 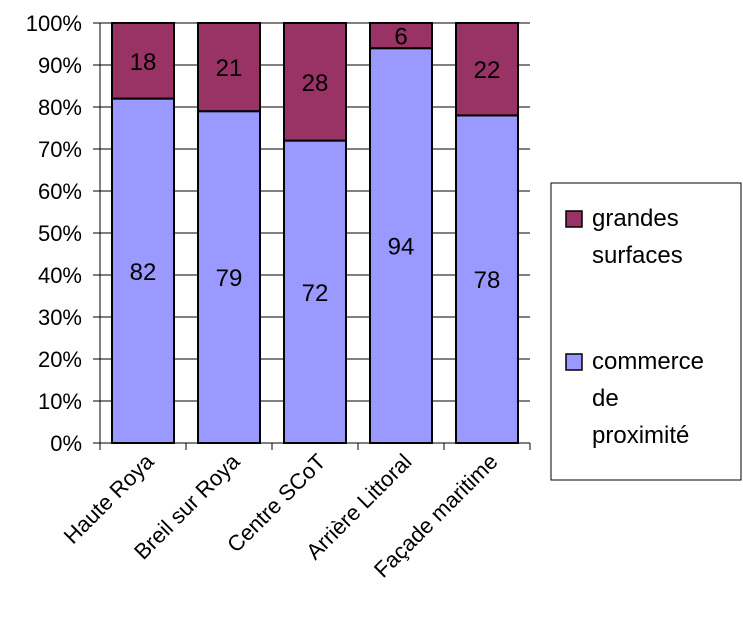 What do you see at coordinates (60, 317) in the screenshot?
I see `y-tick-label: 30%` at bounding box center [60, 317].